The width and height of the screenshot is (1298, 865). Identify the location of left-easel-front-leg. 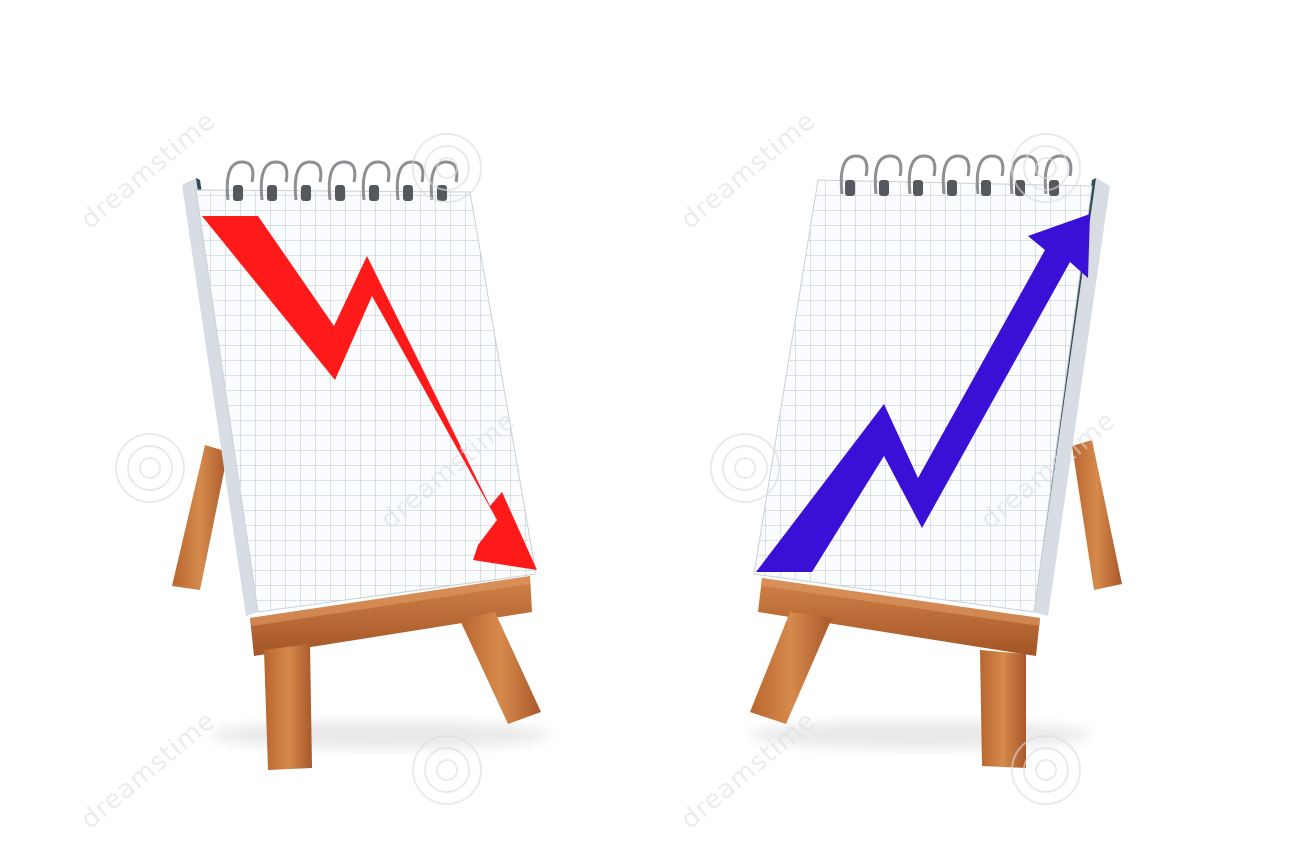
(288, 707).